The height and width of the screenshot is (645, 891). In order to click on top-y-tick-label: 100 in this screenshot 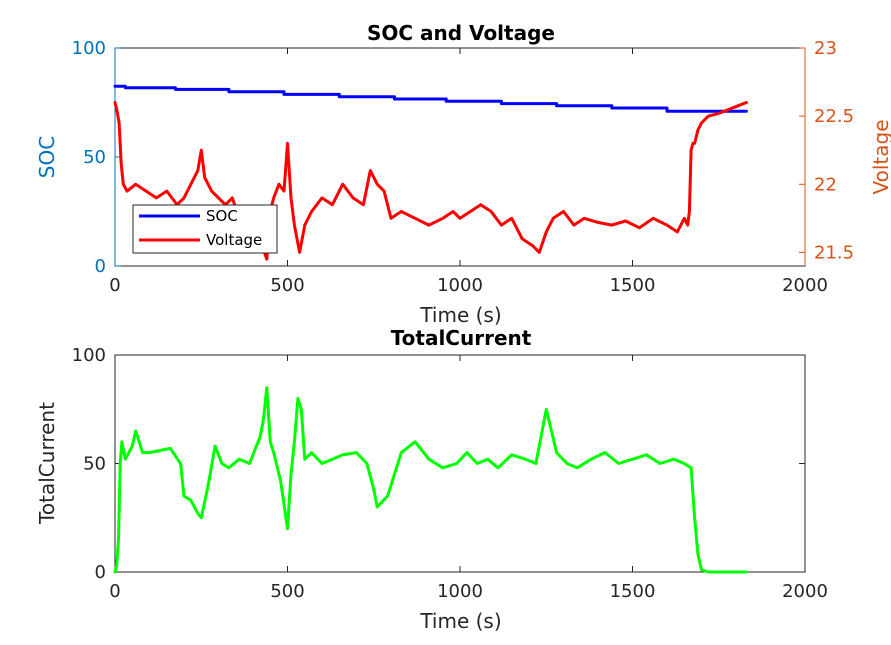, I will do `click(89, 48)`.